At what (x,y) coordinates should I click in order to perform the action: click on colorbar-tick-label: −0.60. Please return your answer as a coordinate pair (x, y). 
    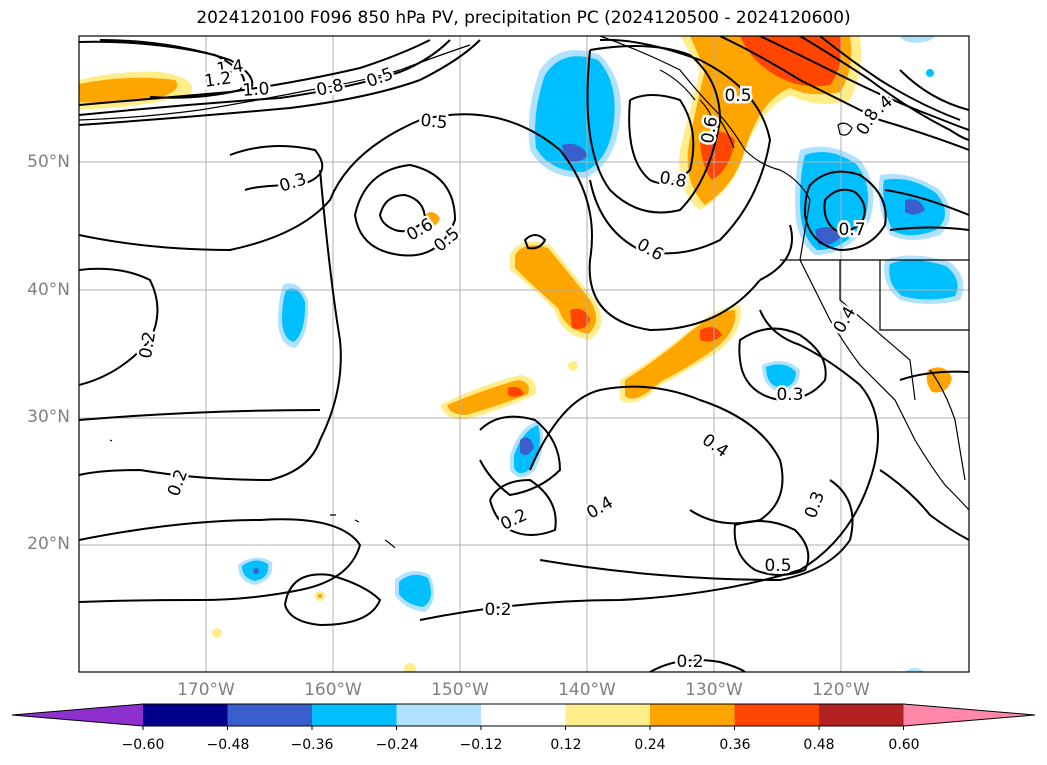
    Looking at the image, I should click on (143, 745).